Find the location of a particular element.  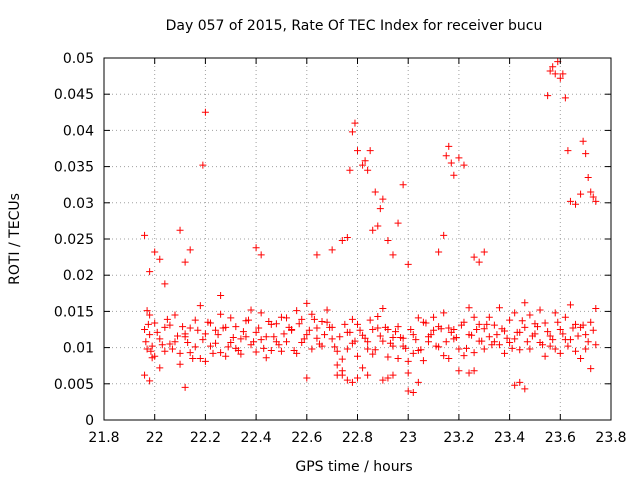

y-tick-label: 0.02 is located at coordinates (78, 276).